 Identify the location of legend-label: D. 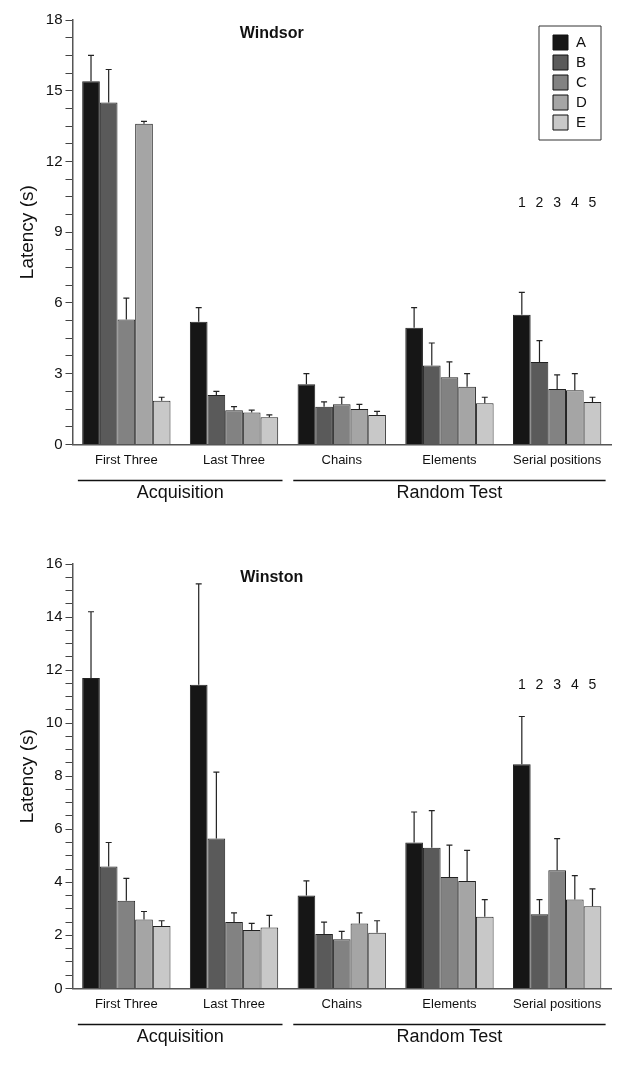
(581, 102).